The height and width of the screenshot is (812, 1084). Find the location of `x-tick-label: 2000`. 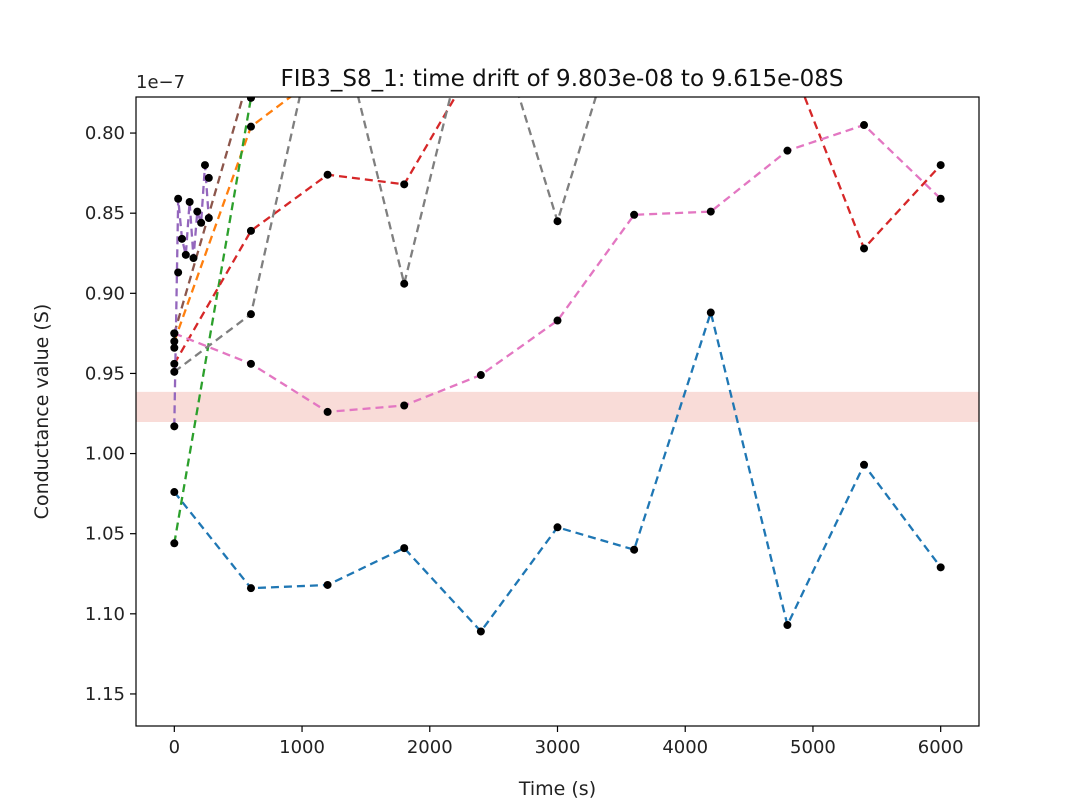

x-tick-label: 2000 is located at coordinates (430, 747).